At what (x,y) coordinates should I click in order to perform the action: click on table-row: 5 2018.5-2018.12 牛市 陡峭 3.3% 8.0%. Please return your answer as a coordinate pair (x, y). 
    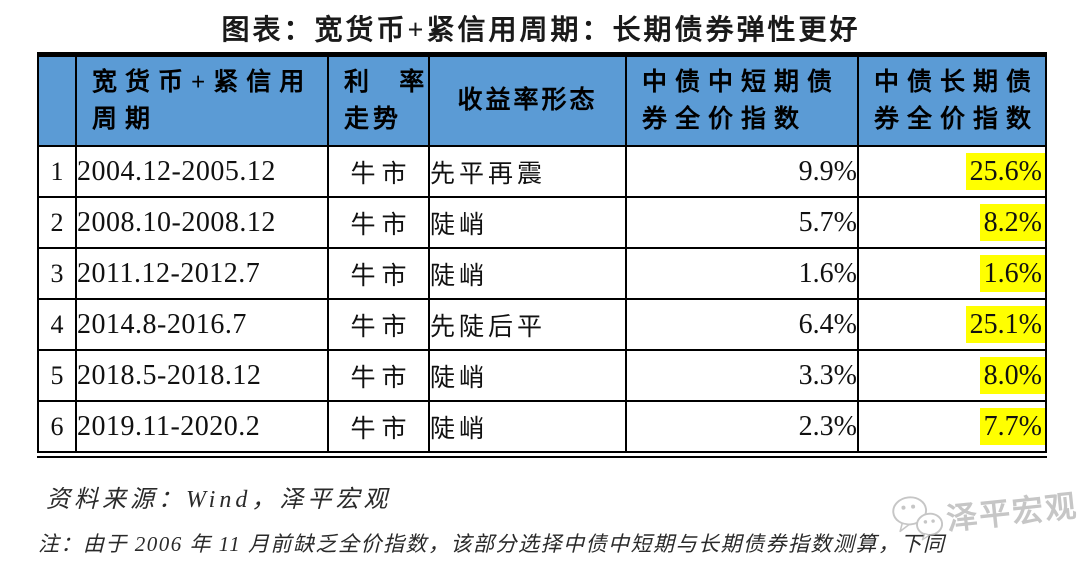
    Looking at the image, I should click on (542, 375).